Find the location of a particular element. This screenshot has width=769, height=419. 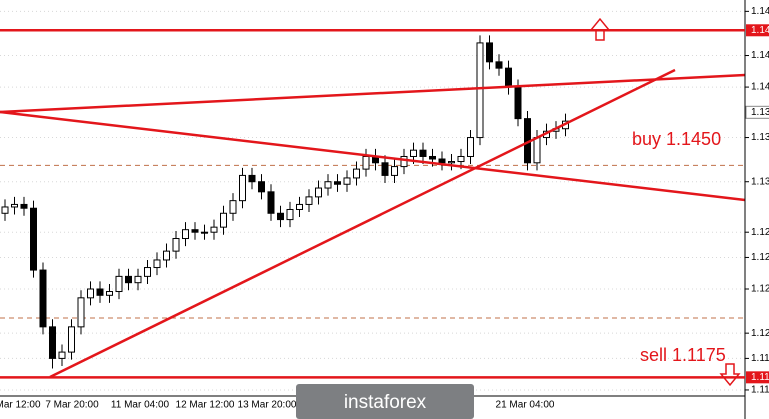

level-price-label: 1.11 is located at coordinates (760, 377).